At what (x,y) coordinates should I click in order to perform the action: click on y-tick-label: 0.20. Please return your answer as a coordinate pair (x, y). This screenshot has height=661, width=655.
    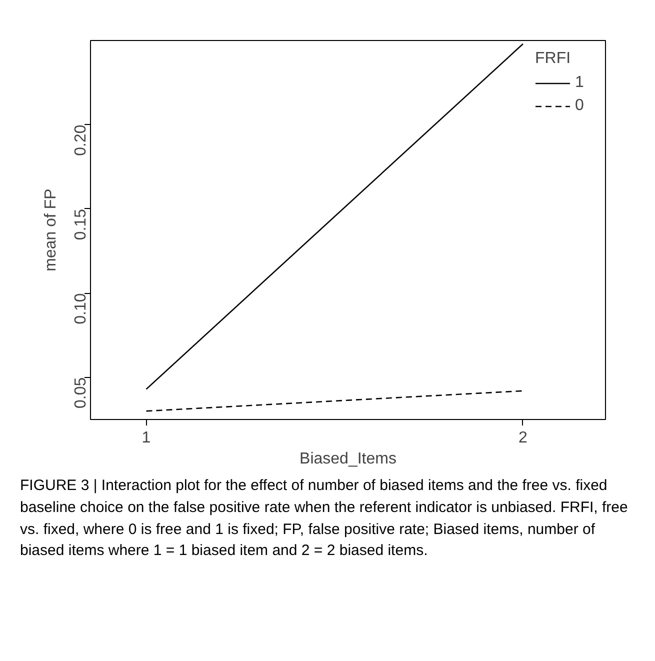
    Looking at the image, I should click on (81, 140).